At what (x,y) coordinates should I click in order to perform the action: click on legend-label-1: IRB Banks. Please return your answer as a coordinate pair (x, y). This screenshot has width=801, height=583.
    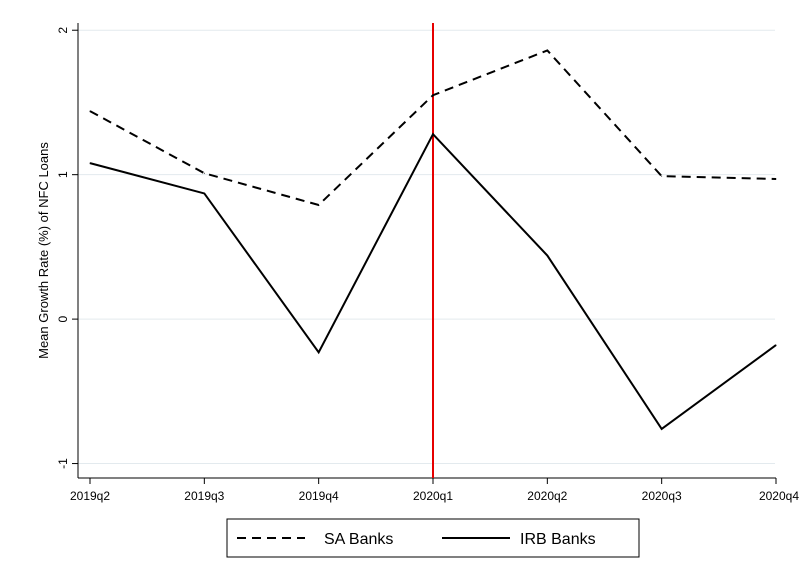
    Looking at the image, I should click on (558, 539).